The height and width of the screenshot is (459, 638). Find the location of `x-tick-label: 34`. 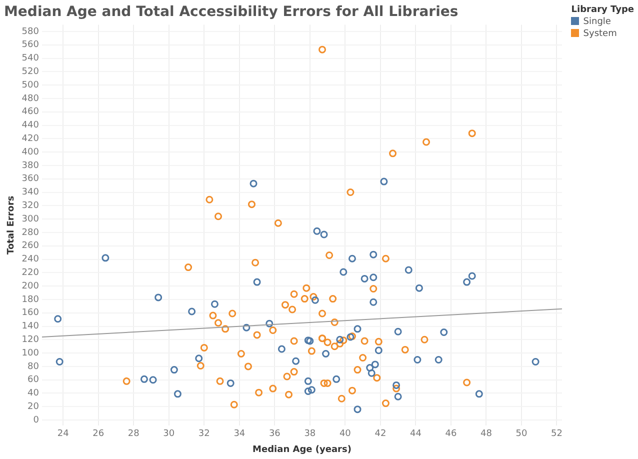

x-tick-label: 34 is located at coordinates (240, 434).